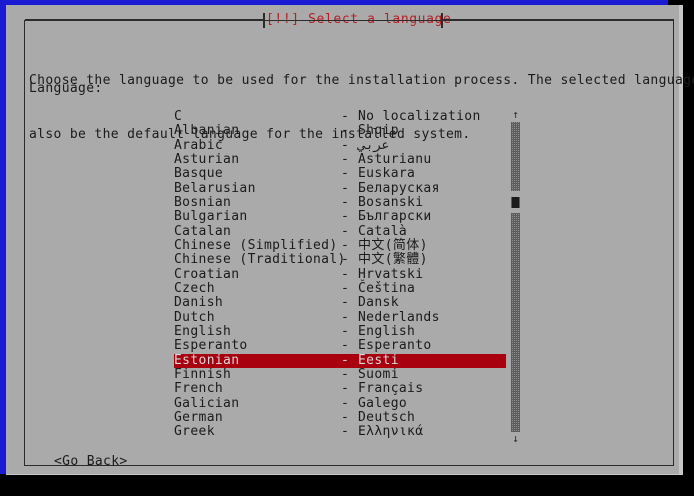 Image resolution: width=694 pixels, height=496 pixels. What do you see at coordinates (378, 360) in the screenshot?
I see `language-native-name: Eesti` at bounding box center [378, 360].